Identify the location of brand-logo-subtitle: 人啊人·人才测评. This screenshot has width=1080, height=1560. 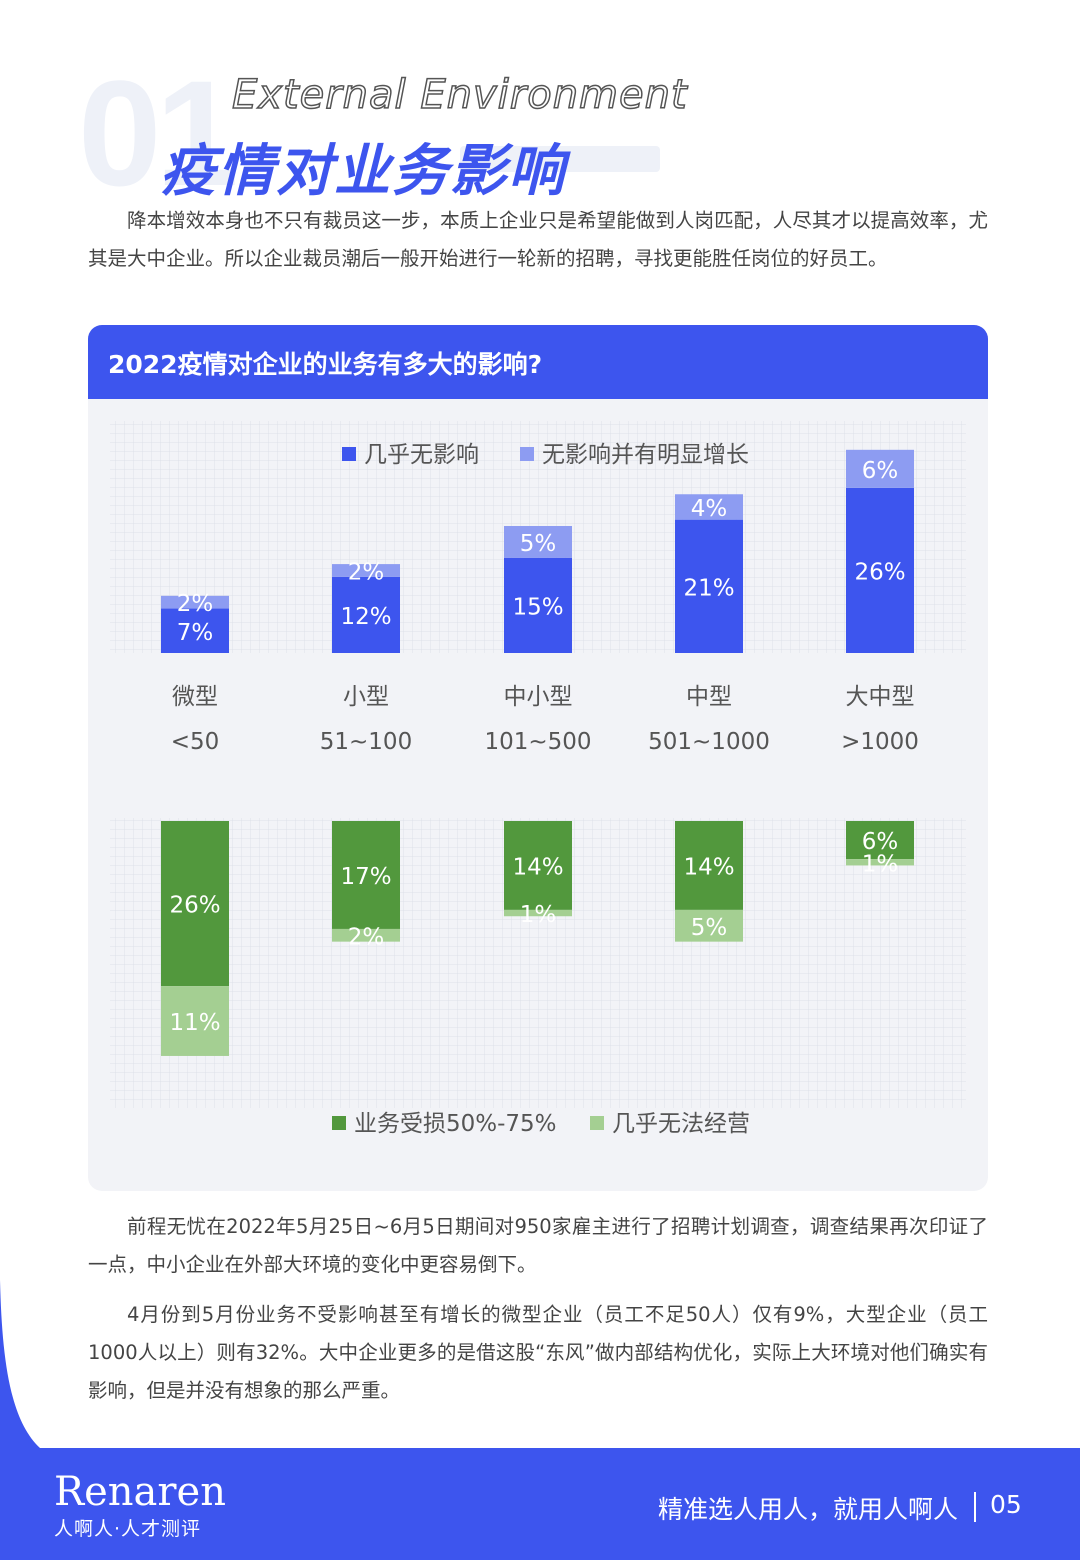
(128, 1529).